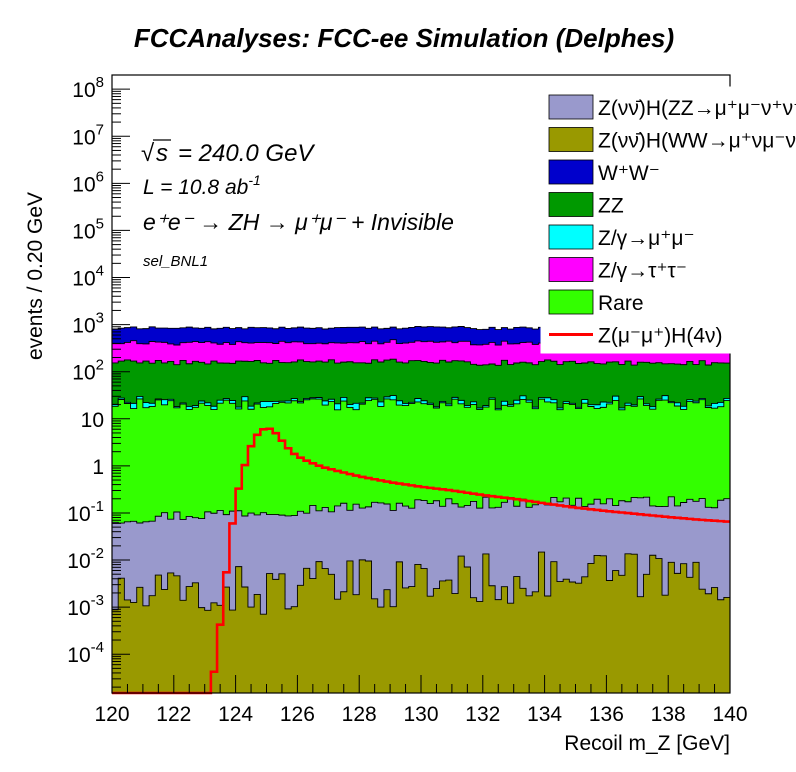 This screenshot has height=772, width=796. I want to click on y-tick-label: 10⁻³, so click(85, 606).